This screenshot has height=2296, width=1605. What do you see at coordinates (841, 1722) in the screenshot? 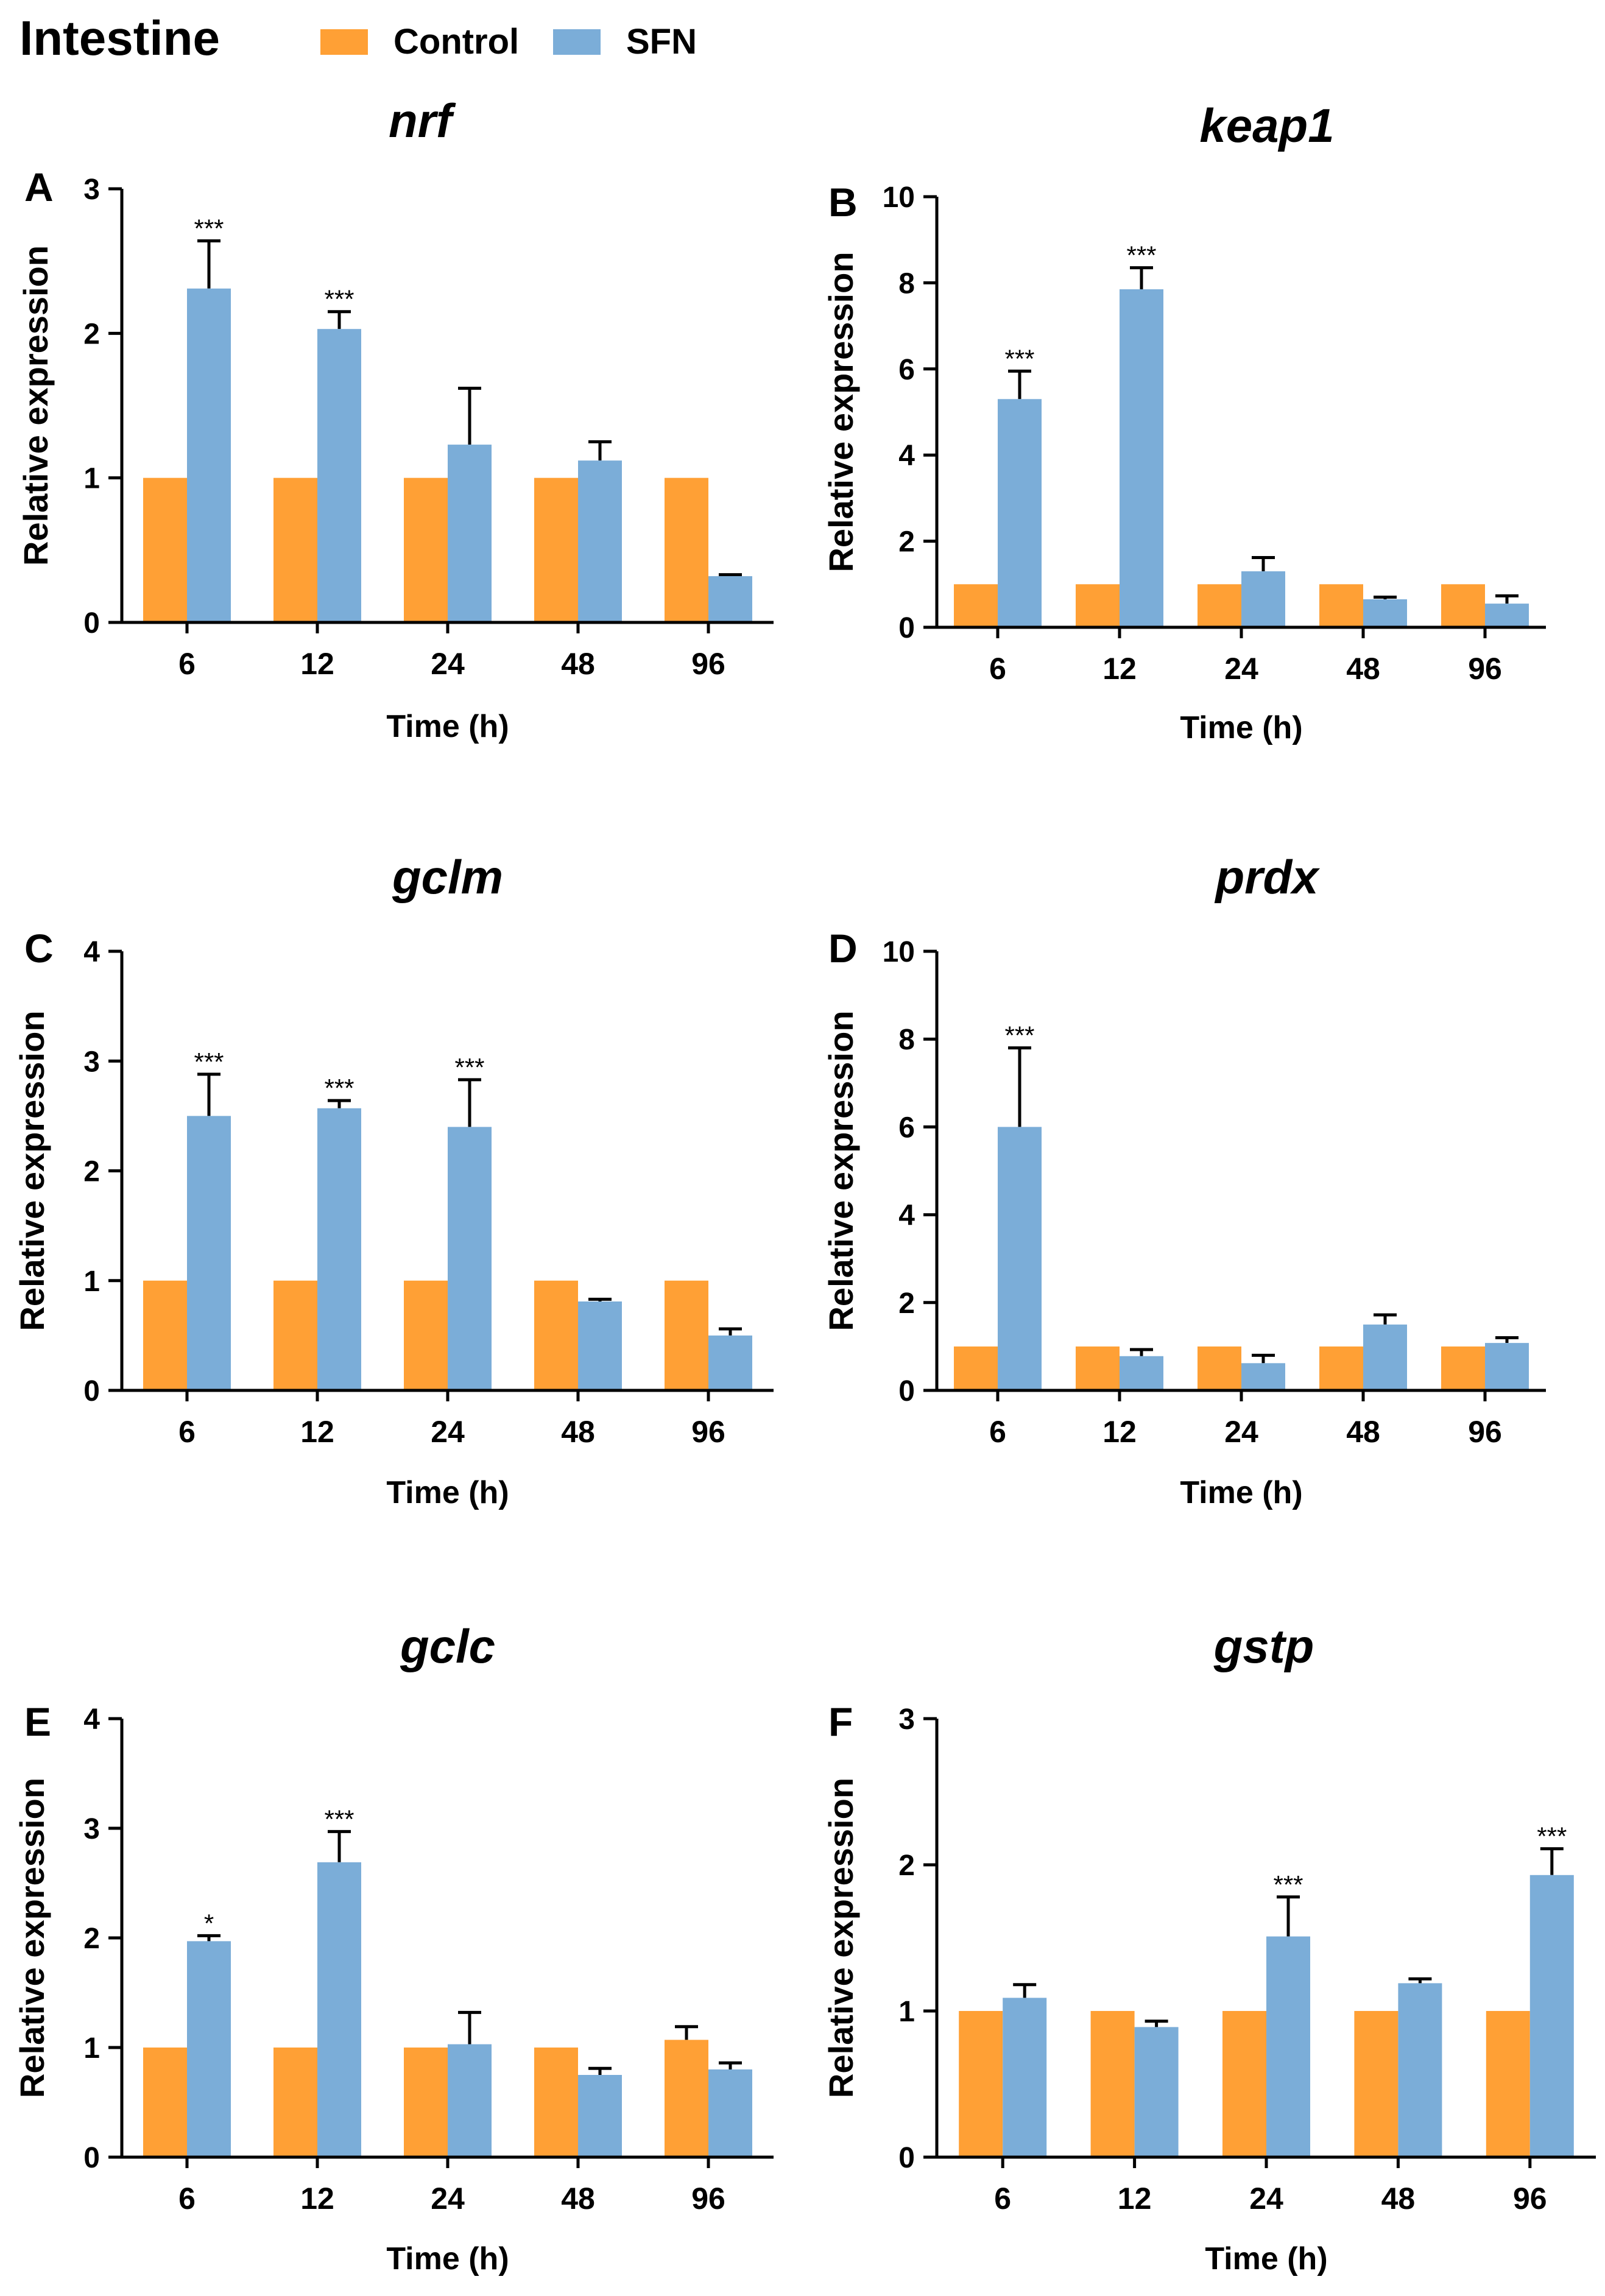
I see `panel-letter: F` at bounding box center [841, 1722].